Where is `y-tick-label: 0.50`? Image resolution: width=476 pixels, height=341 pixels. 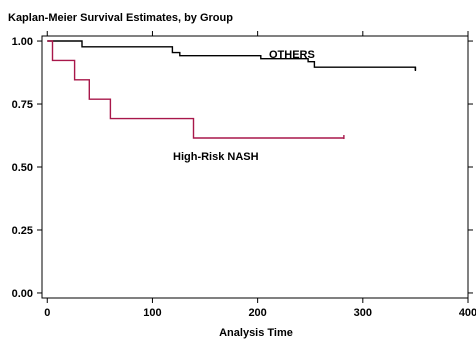
y-tick-label: 0.50 is located at coordinates (22, 168).